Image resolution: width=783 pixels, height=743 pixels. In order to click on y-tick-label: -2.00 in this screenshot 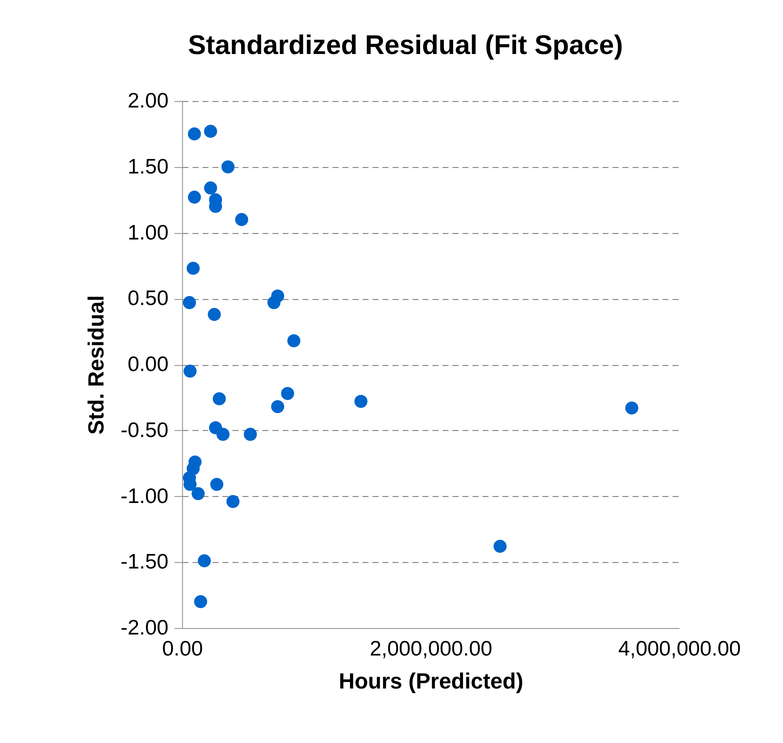, I will do `click(144, 628)`.